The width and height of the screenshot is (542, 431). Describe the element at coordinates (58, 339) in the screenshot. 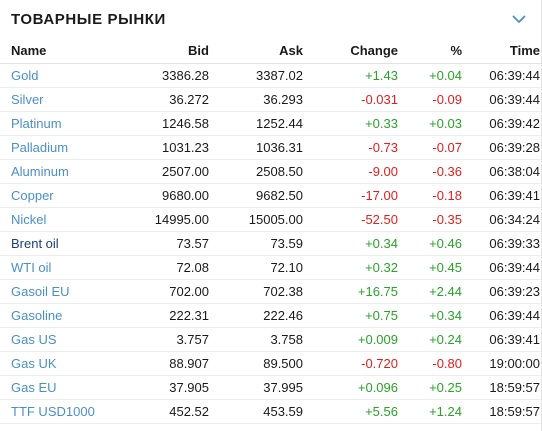

I see `instrument-name-link: Gas US` at that location.